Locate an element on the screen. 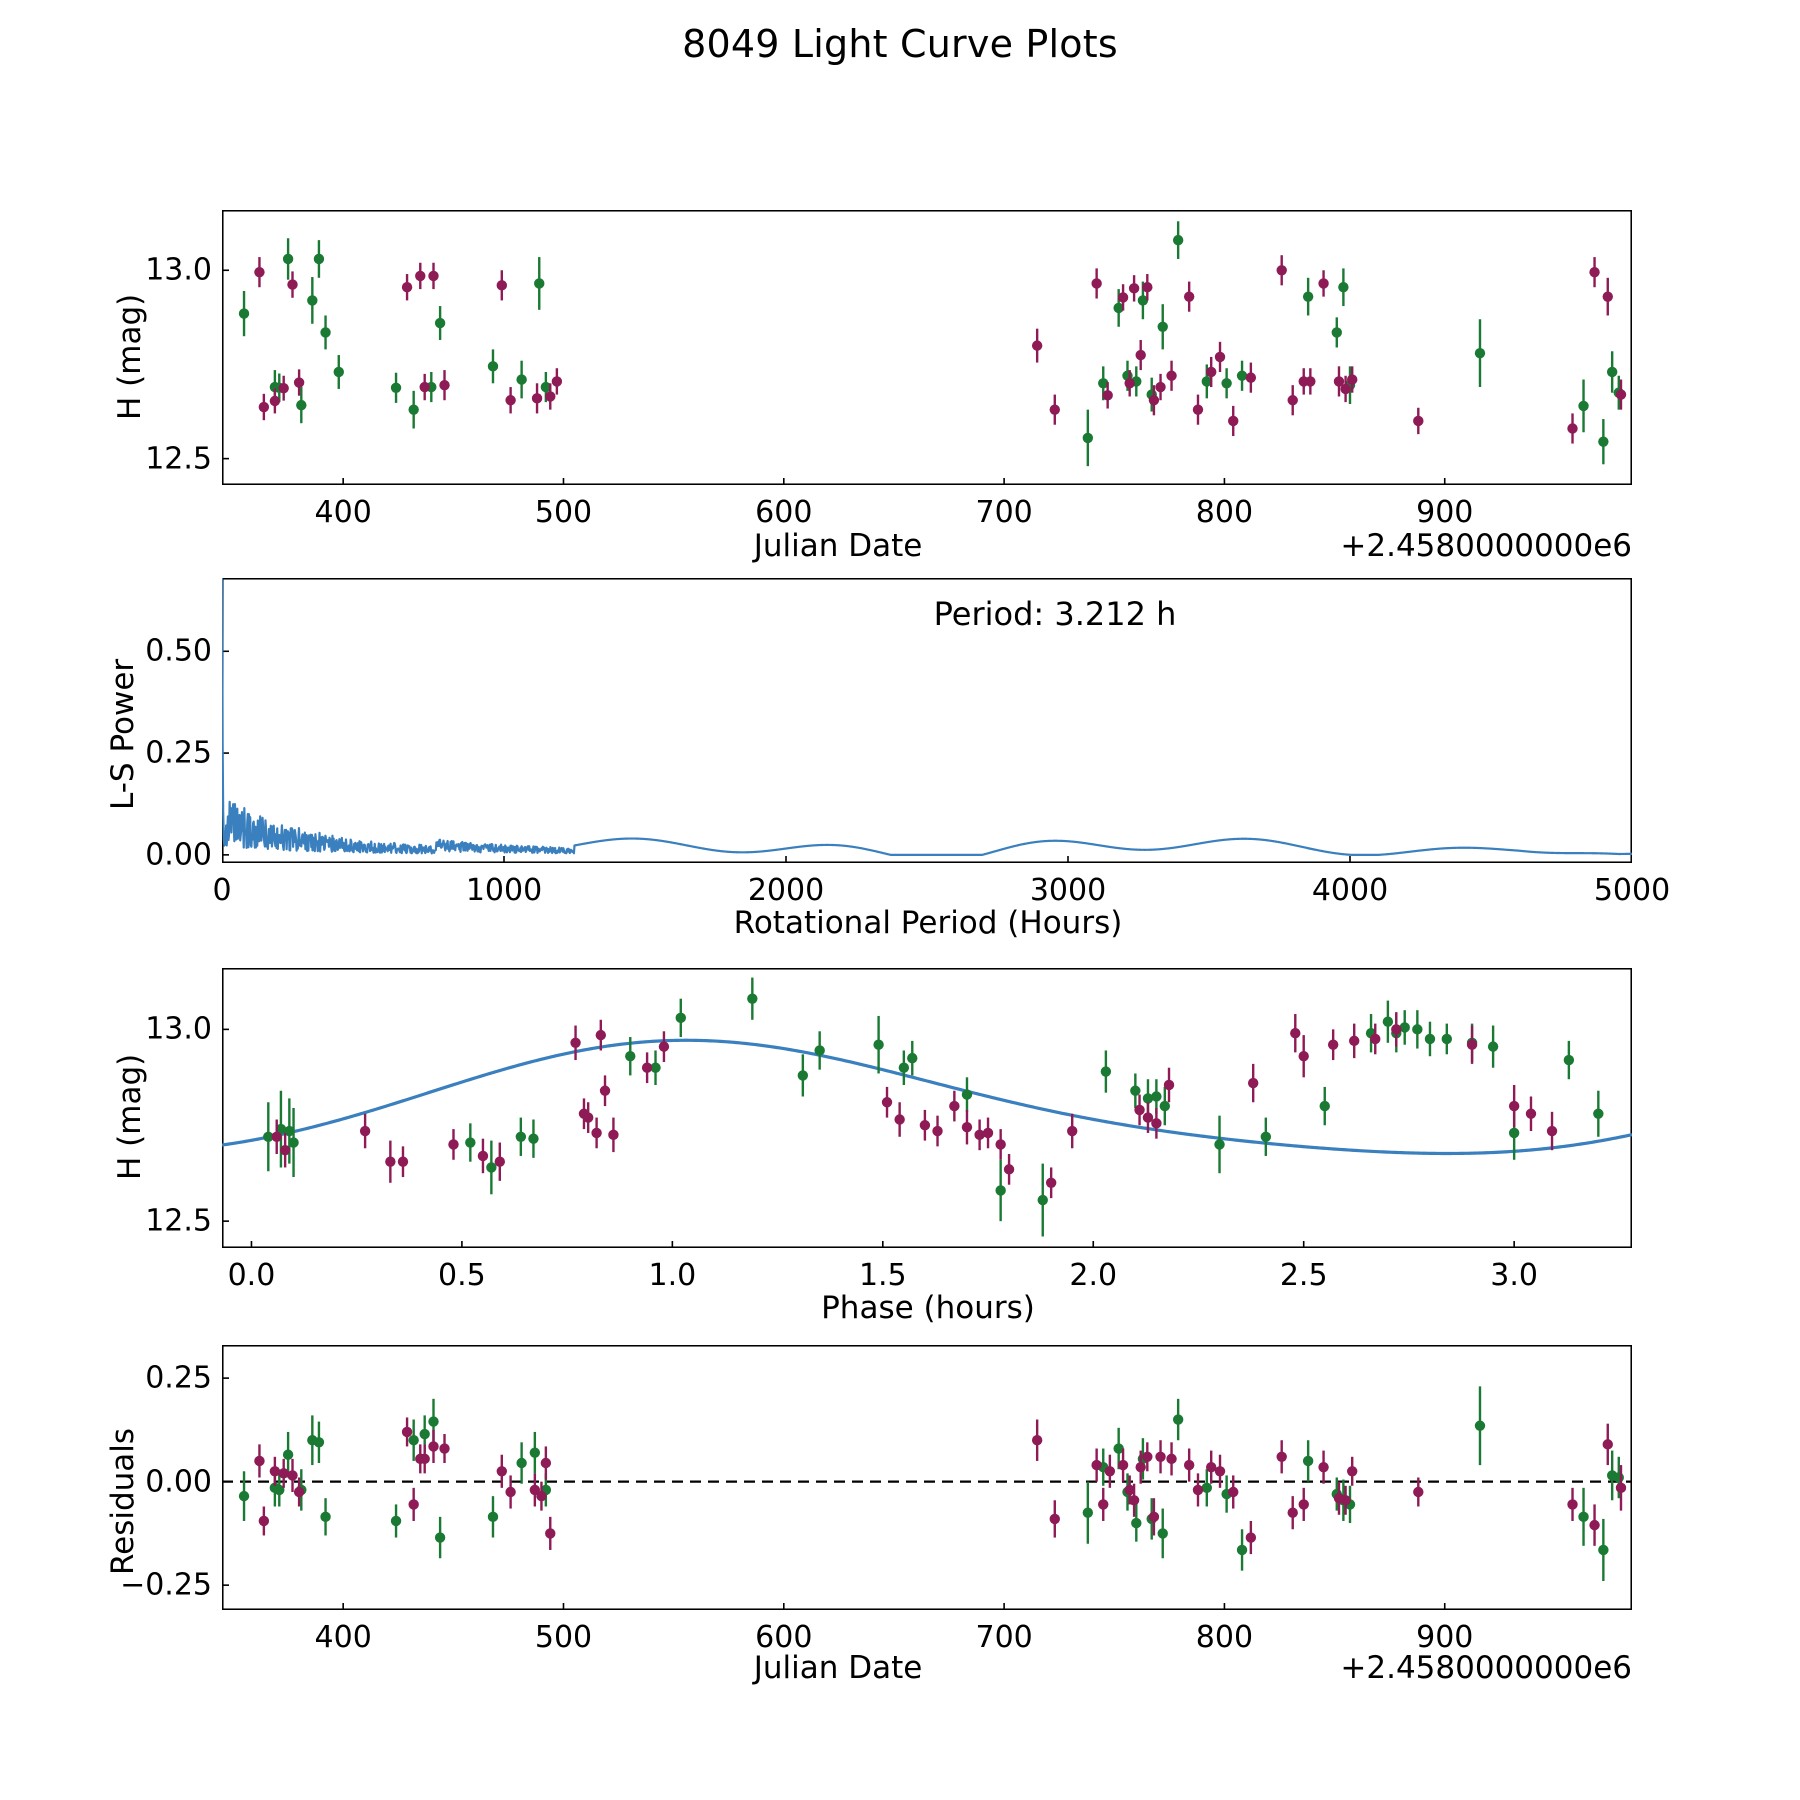  x-tick-label: 0 is located at coordinates (222, 890).